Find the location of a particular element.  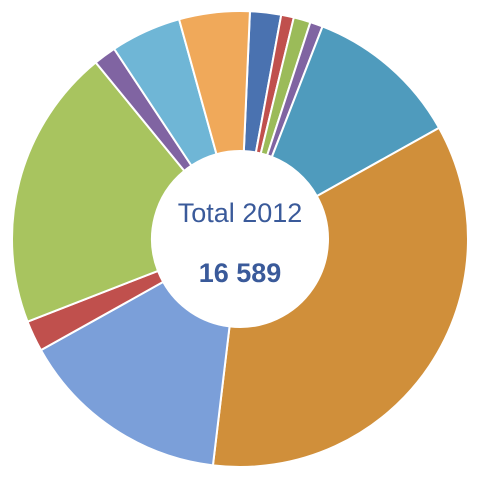

center-title: Total 2012 is located at coordinates (240, 213).